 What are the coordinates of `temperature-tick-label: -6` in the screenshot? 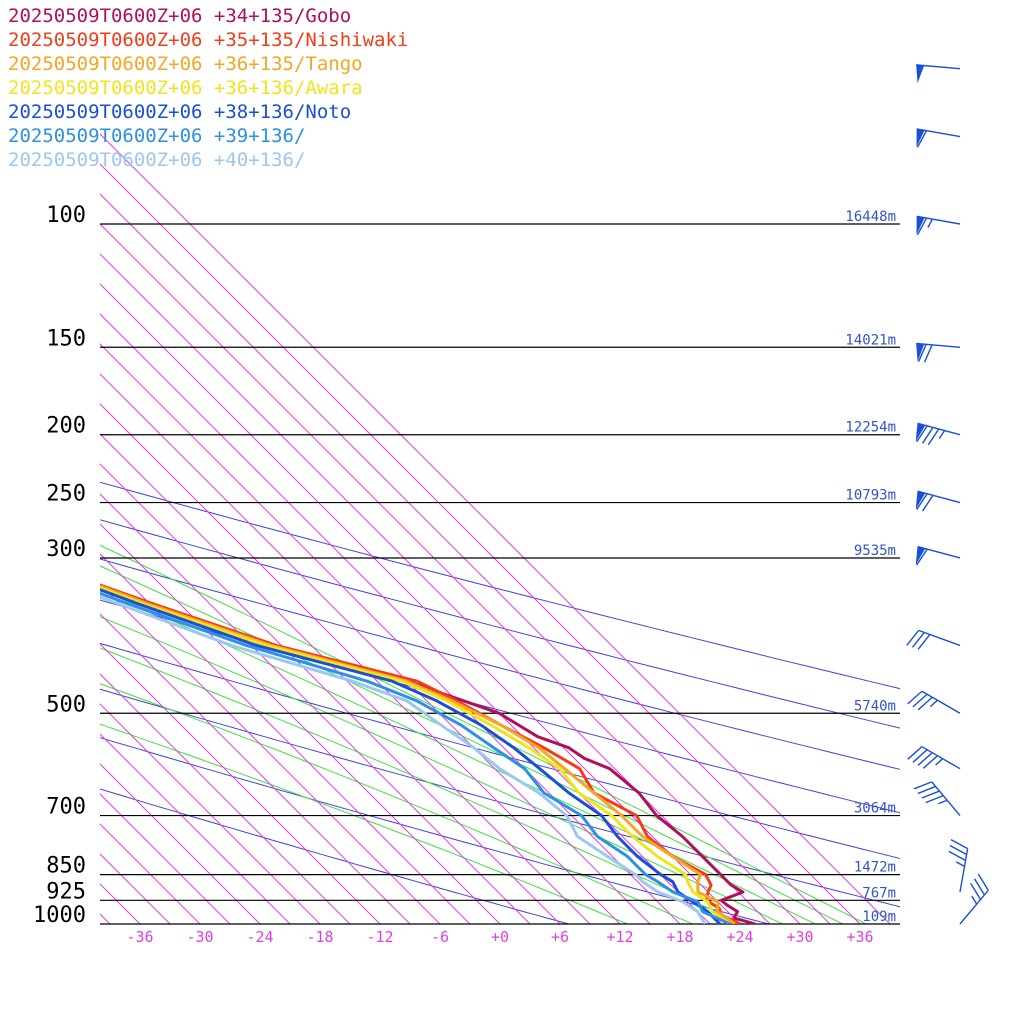 It's located at (440, 937).